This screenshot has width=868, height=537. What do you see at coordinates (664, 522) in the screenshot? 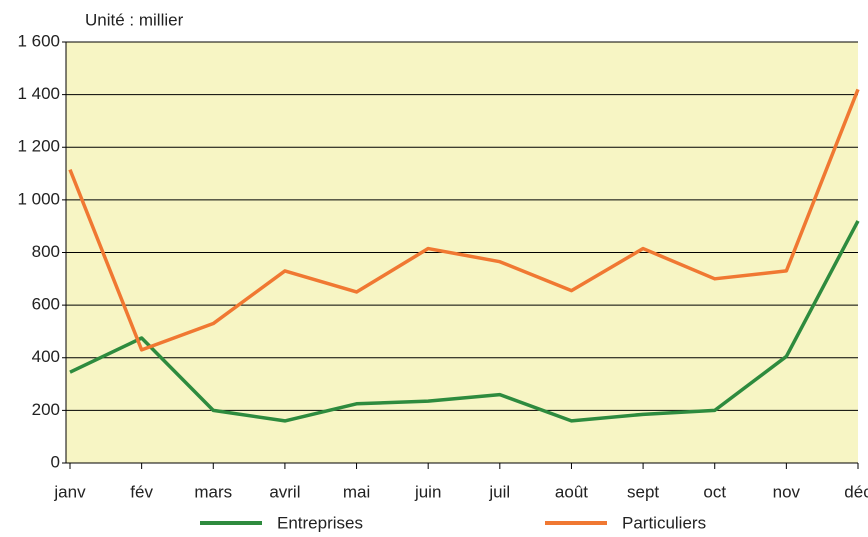
I see `legend-label: Particuliers` at bounding box center [664, 522].